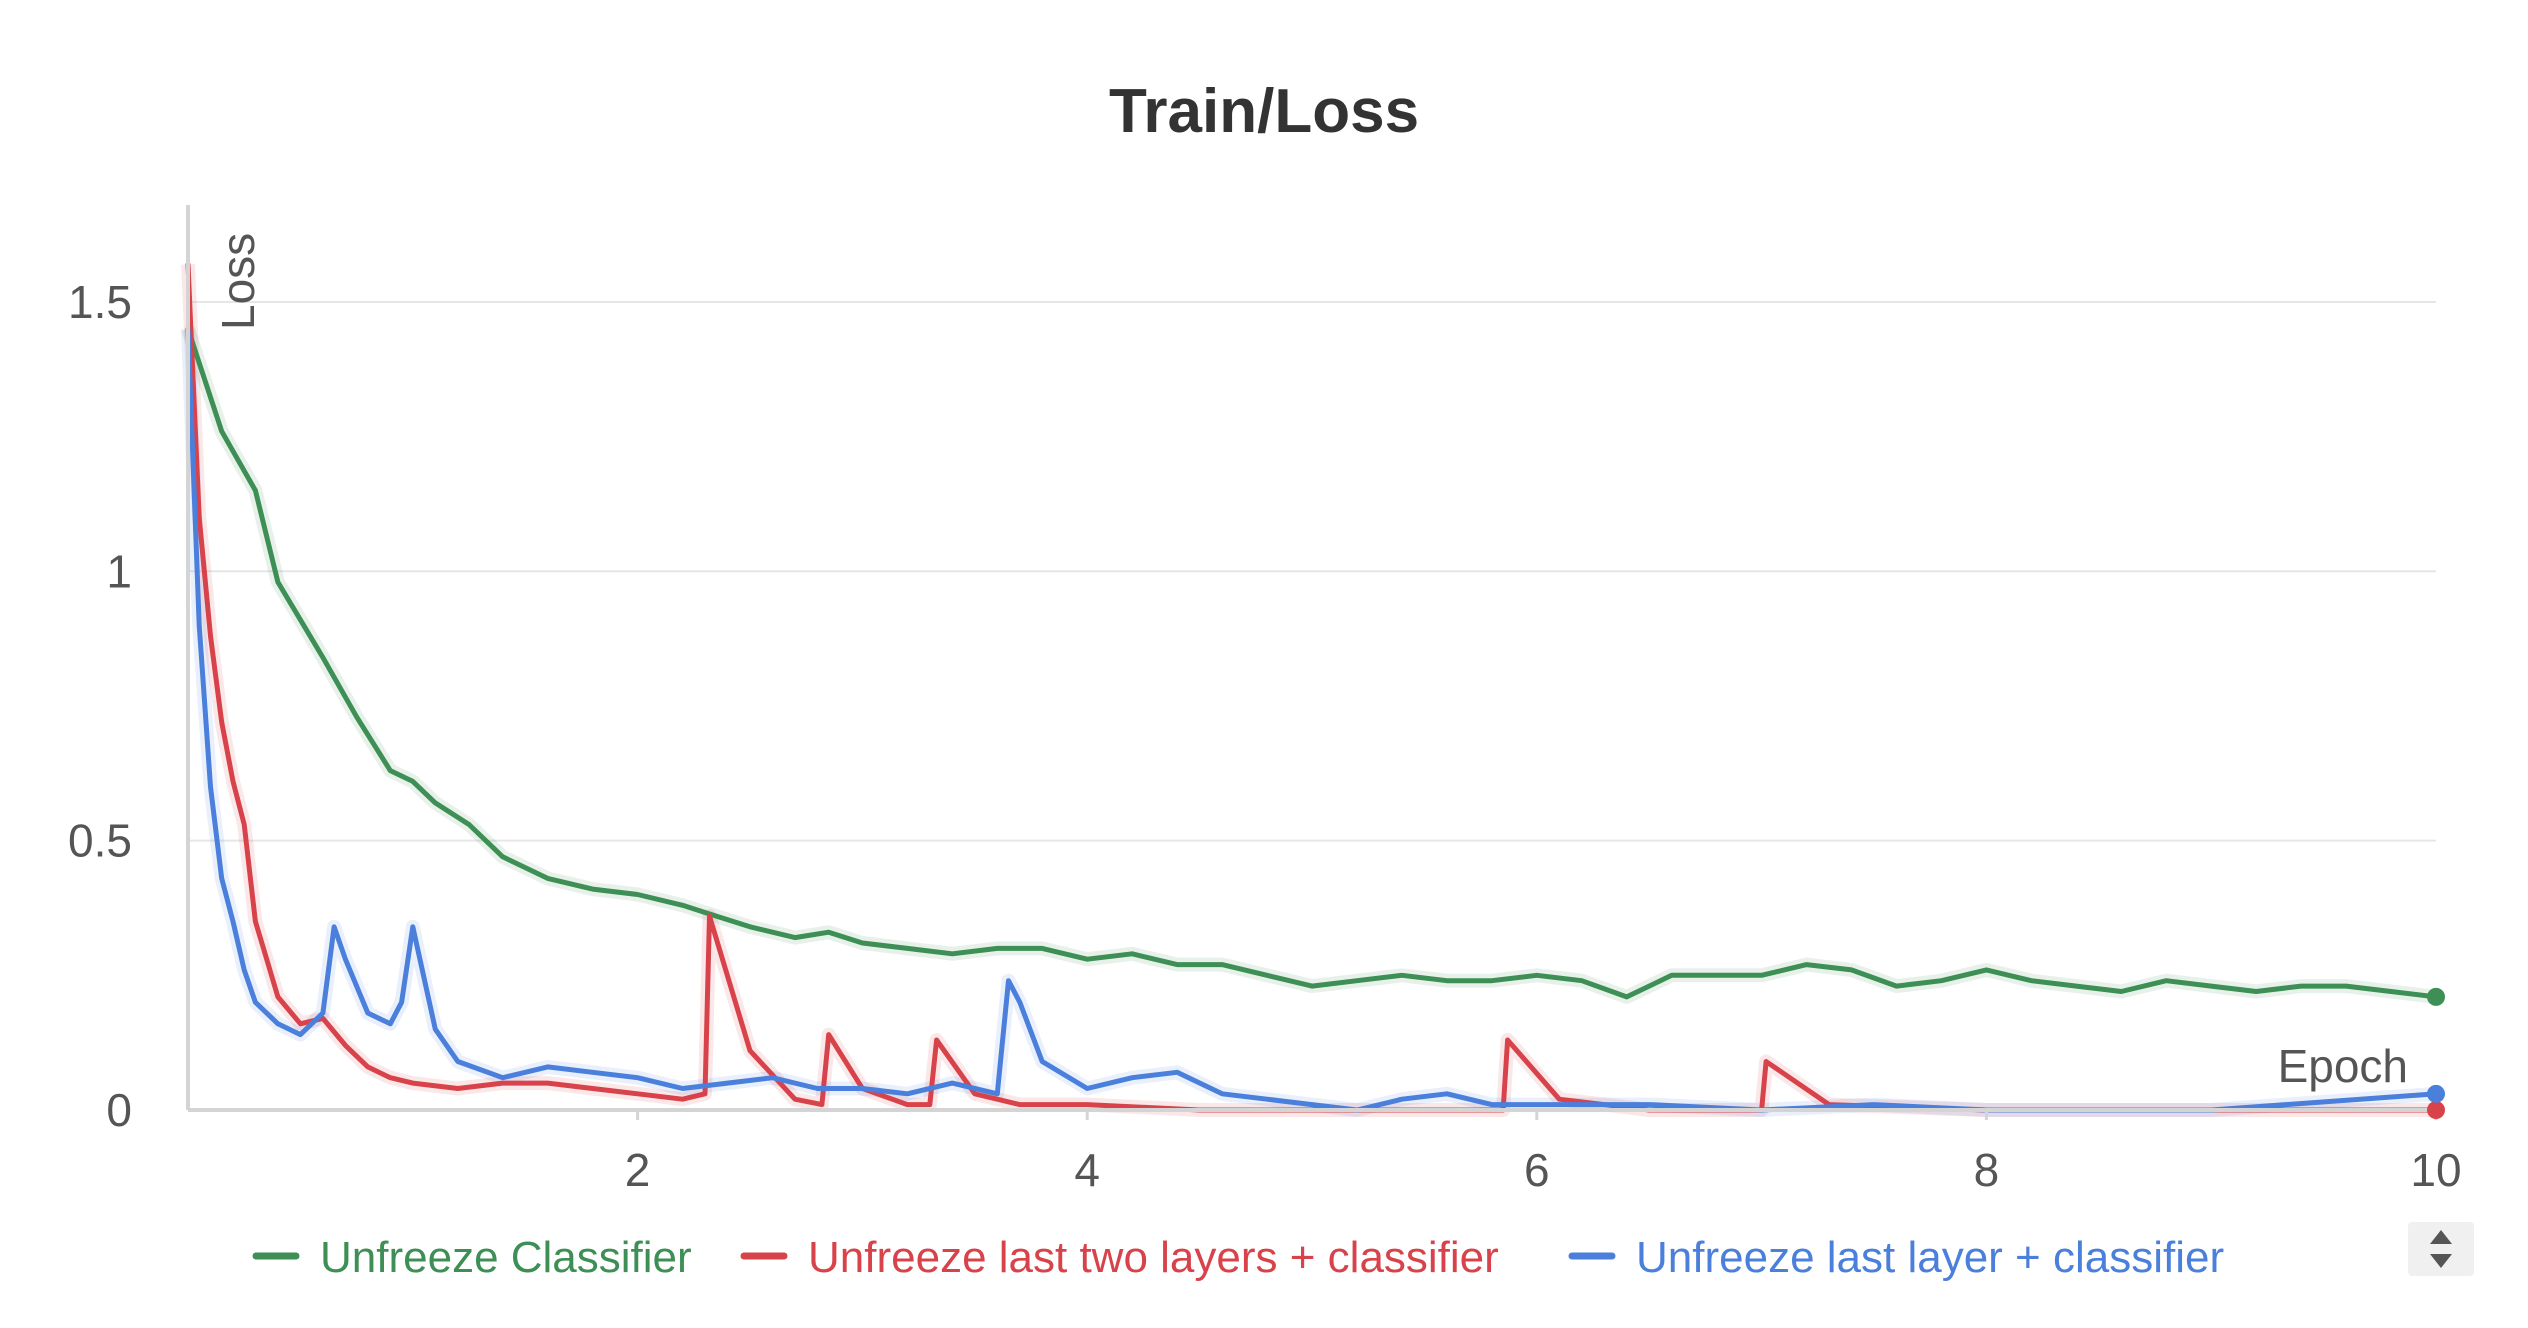  Describe the element at coordinates (1087, 1170) in the screenshot. I see `x-tick-label: 4` at that location.